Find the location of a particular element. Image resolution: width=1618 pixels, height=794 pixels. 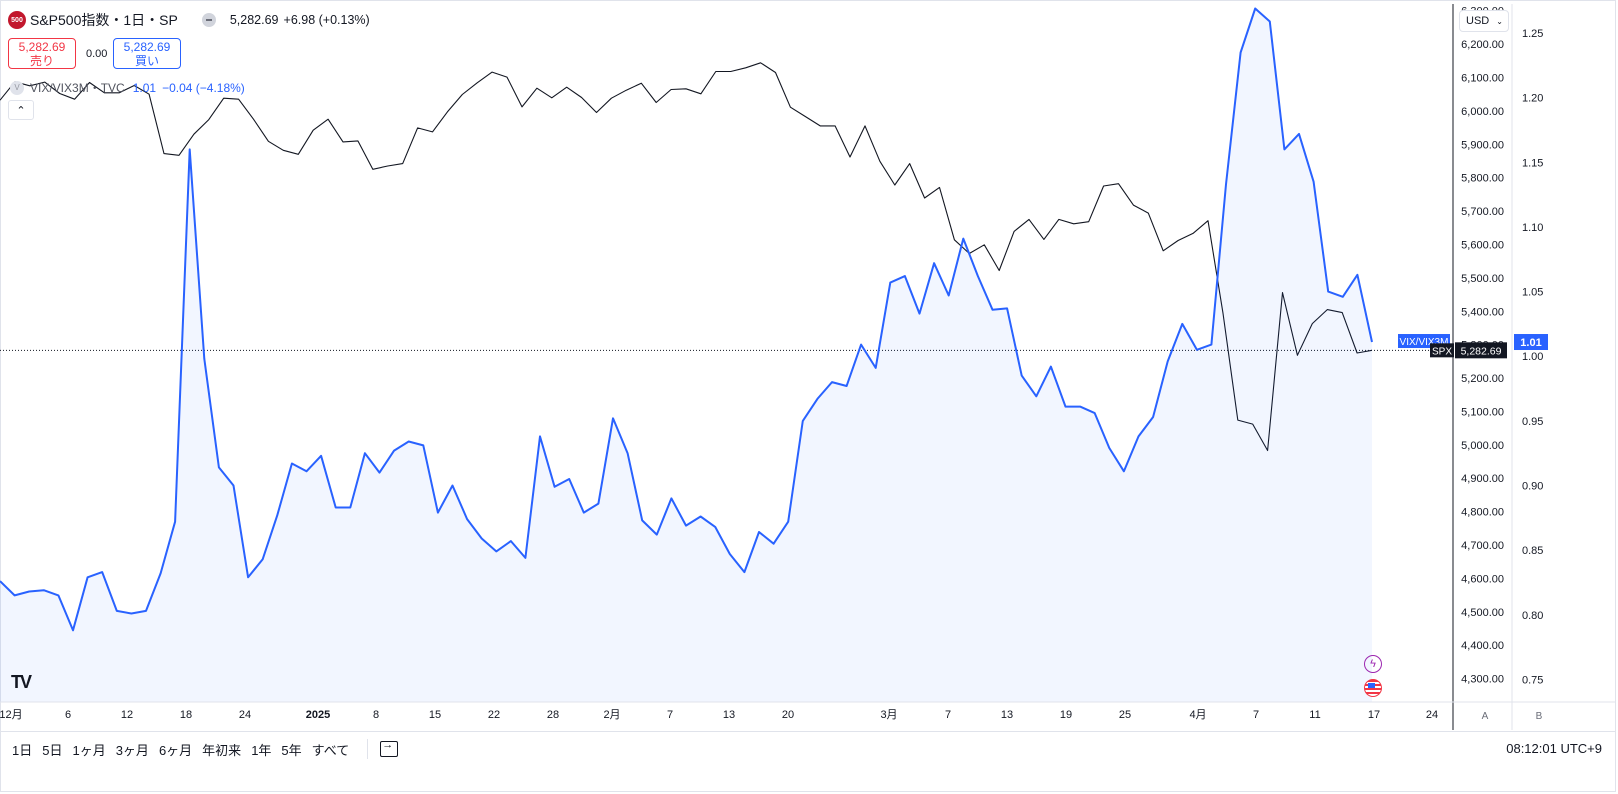

range-5d: 5日 is located at coordinates (52, 750).